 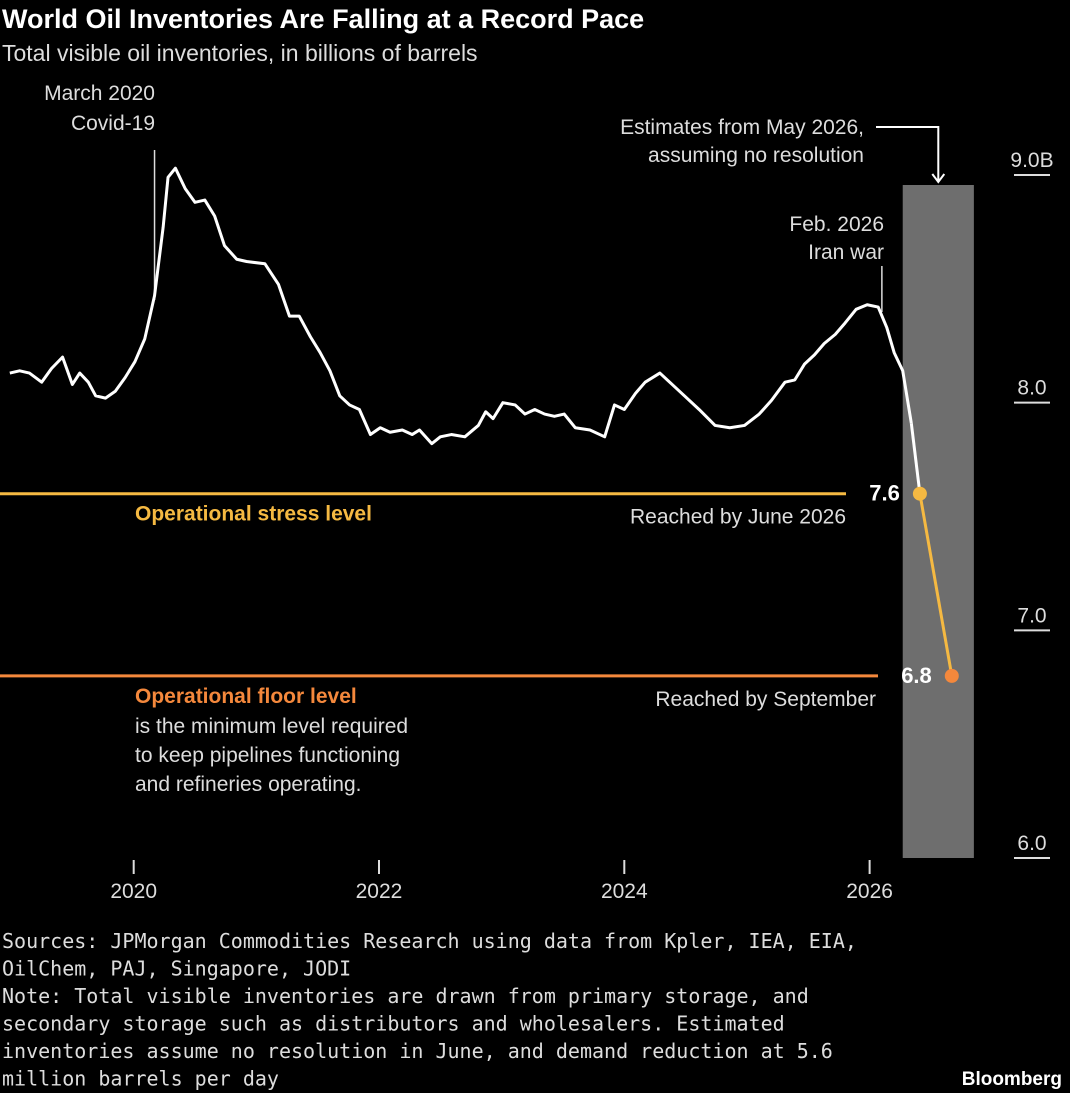 What do you see at coordinates (756, 155) in the screenshot?
I see `estimate-label: assuming no resolution` at bounding box center [756, 155].